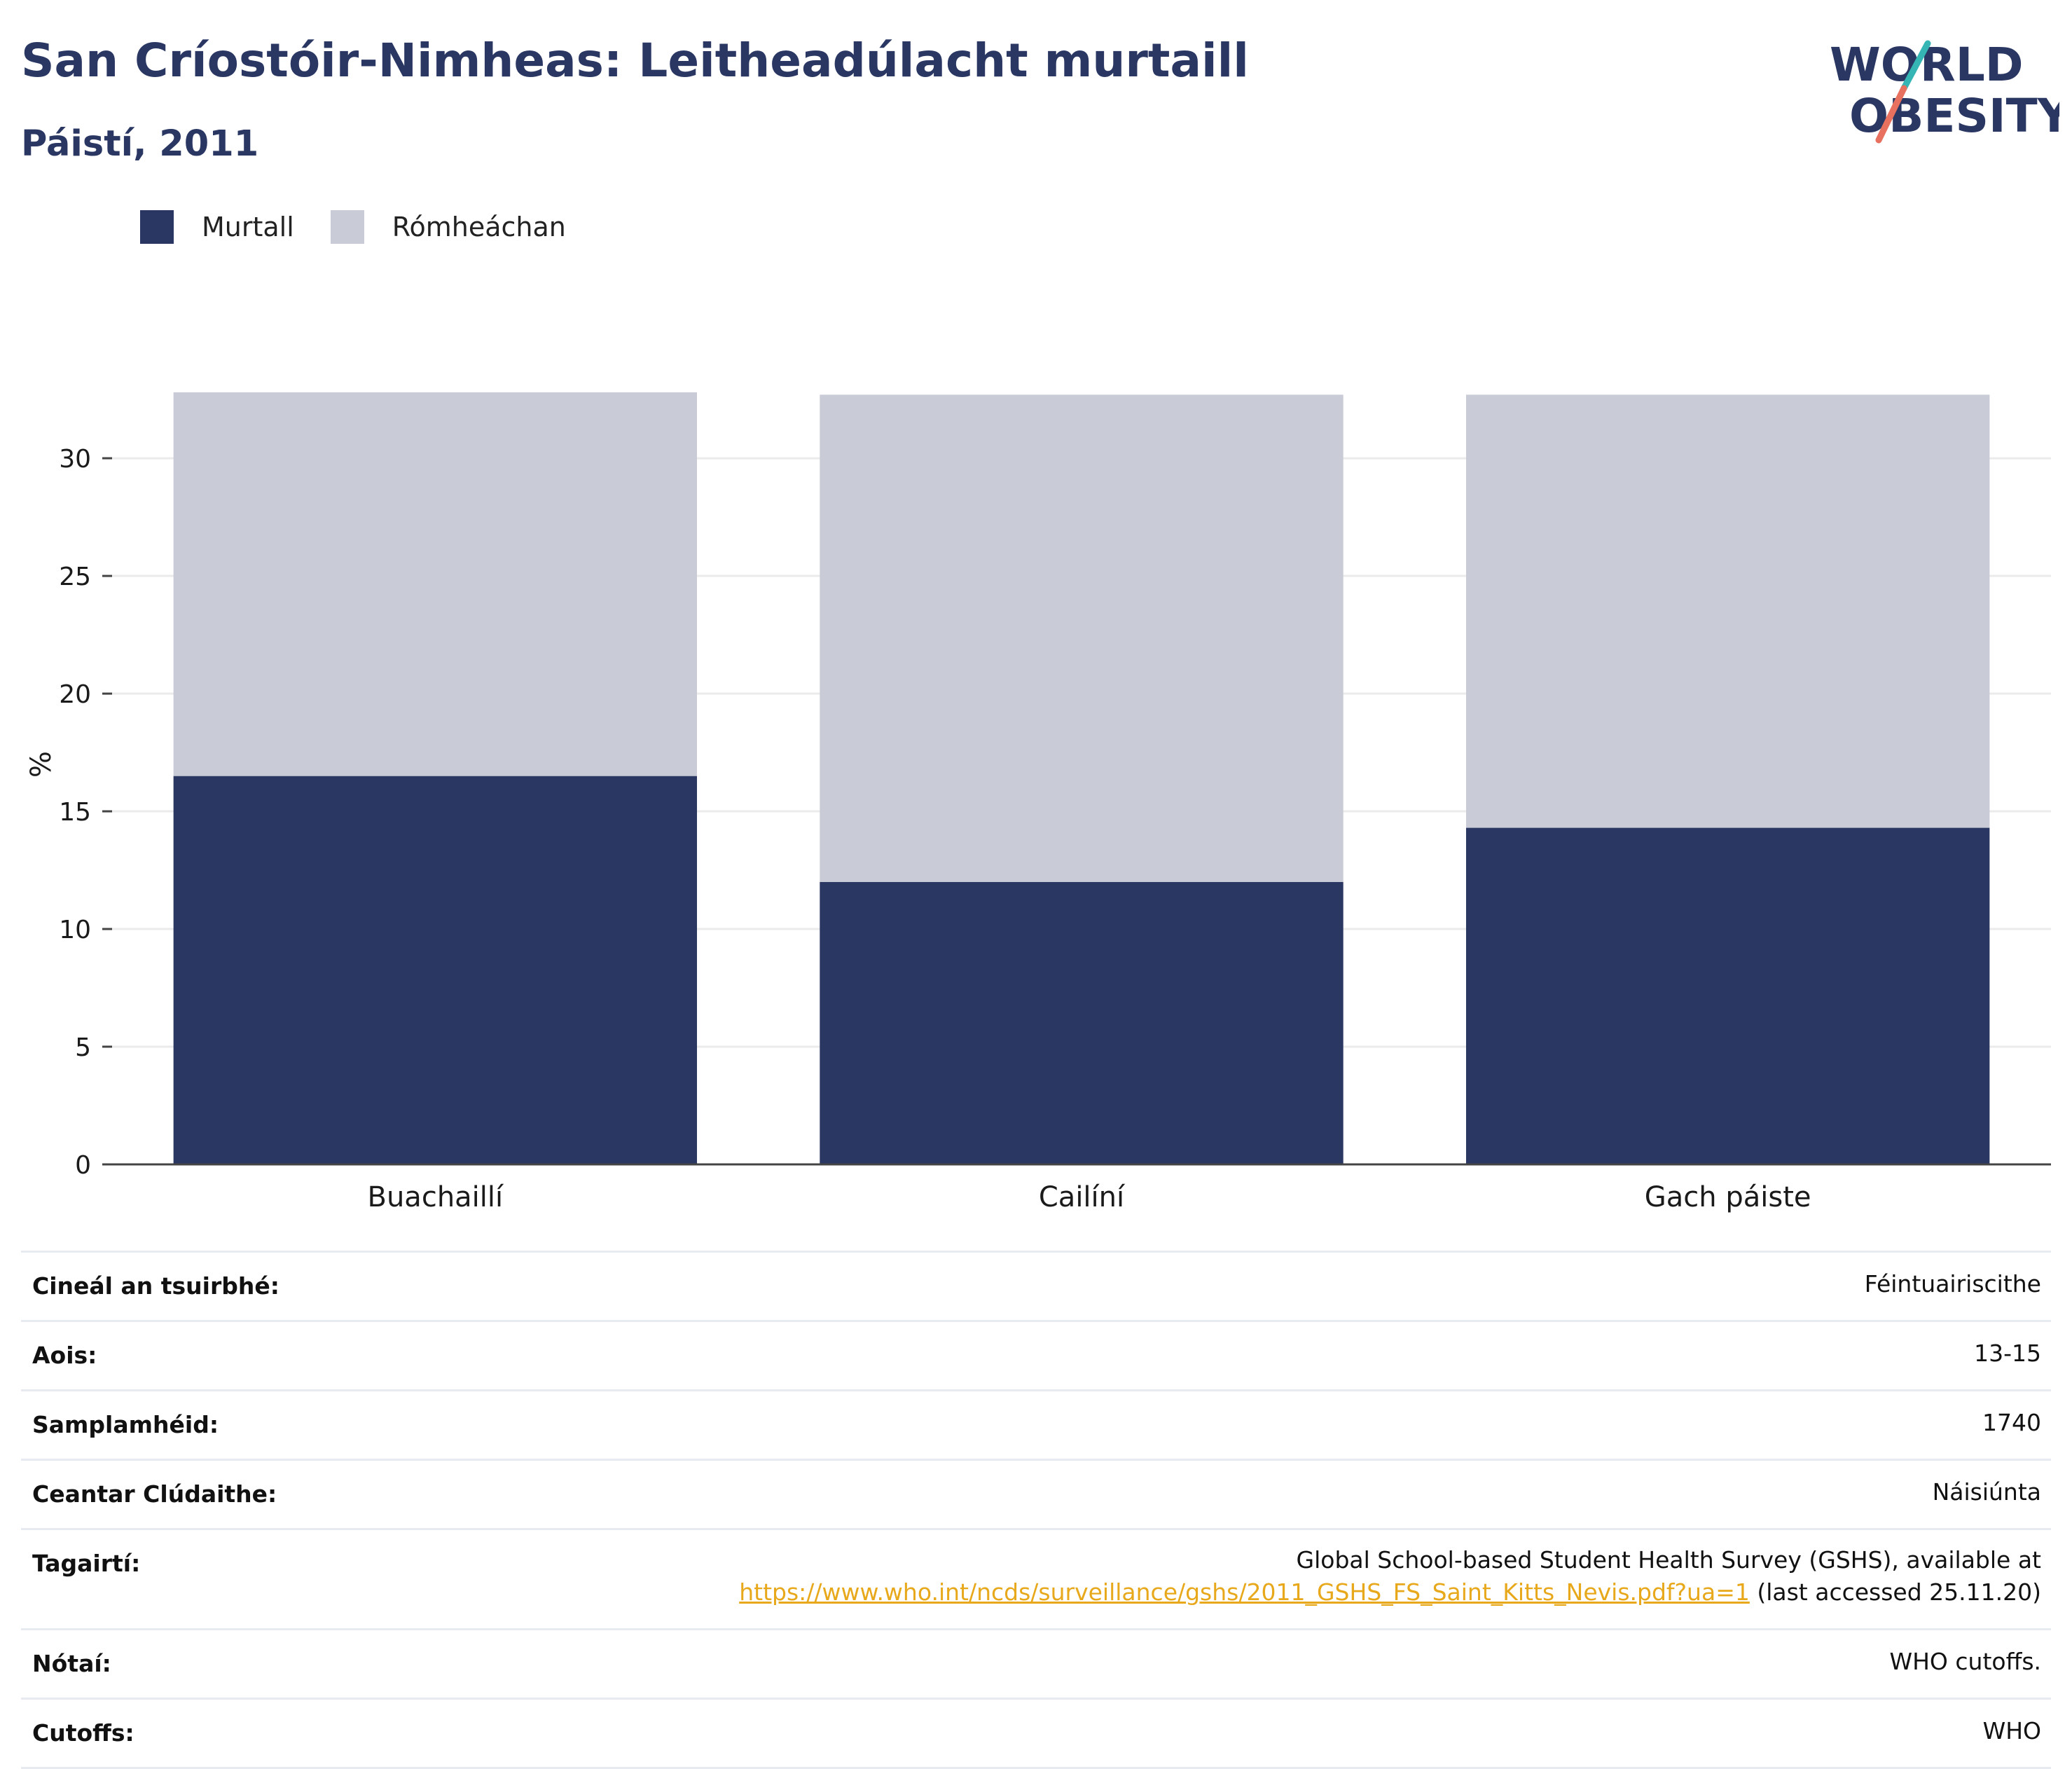 The height and width of the screenshot is (1769, 2072). What do you see at coordinates (41, 764) in the screenshot?
I see `y-axis-label: %` at bounding box center [41, 764].